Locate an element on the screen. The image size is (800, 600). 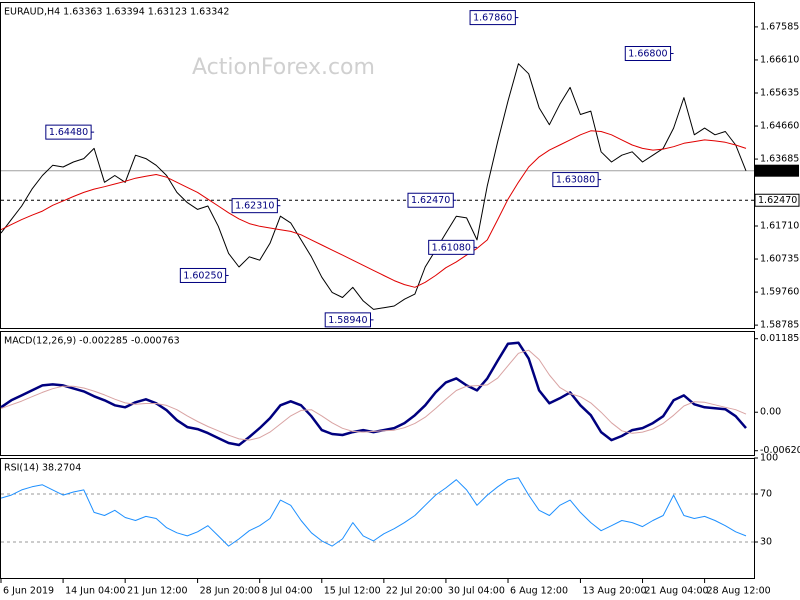
y-tick-label: 1.66610 is located at coordinates (779, 59).